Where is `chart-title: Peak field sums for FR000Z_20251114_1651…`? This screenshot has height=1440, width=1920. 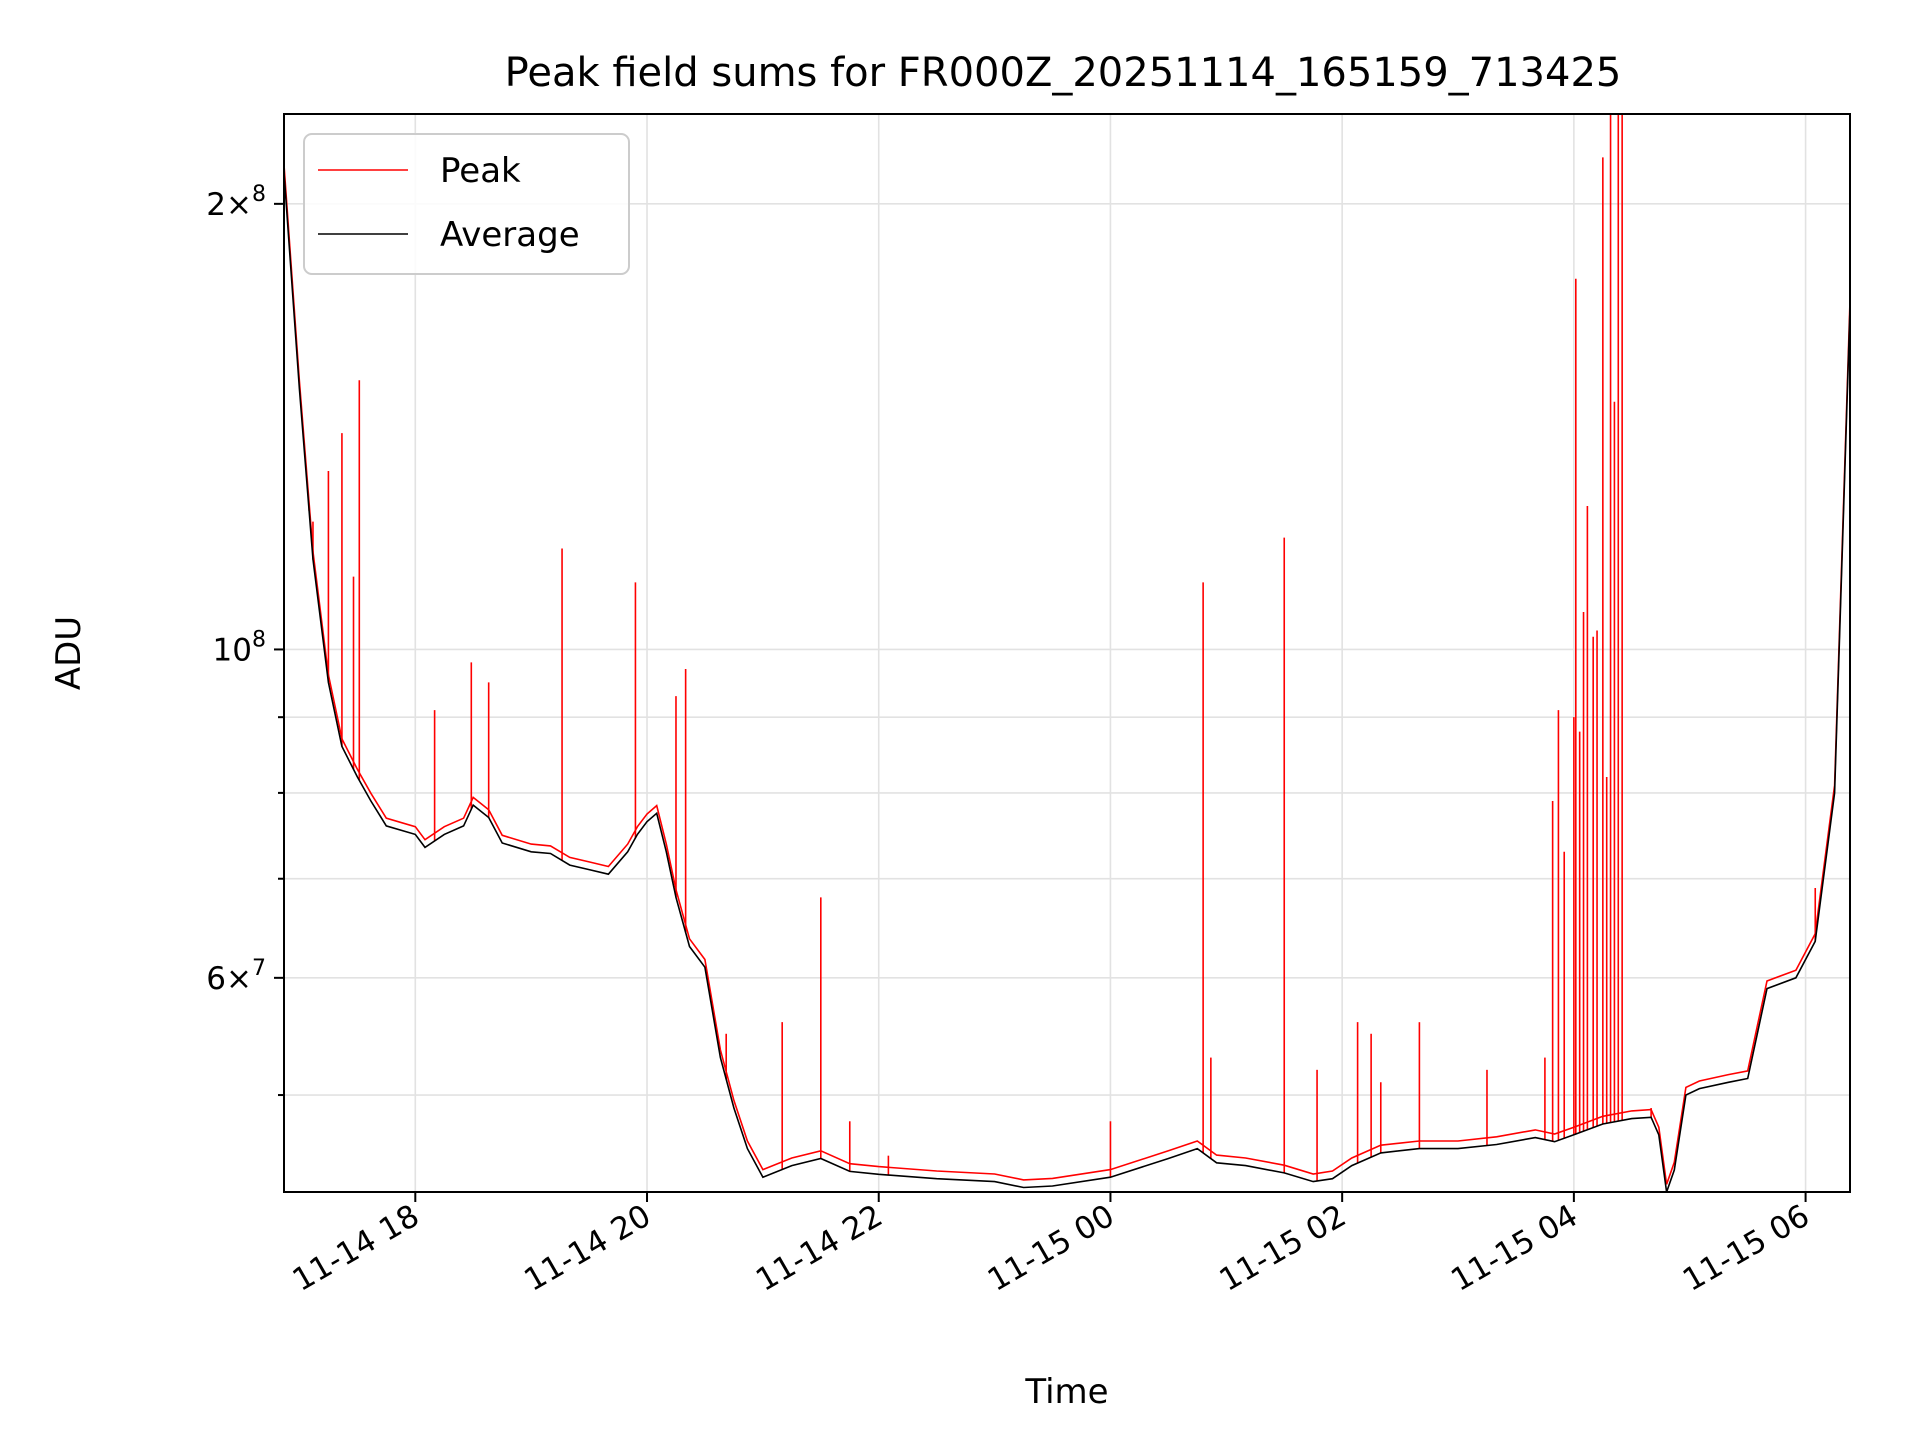 chart-title: Peak field sums for FR000Z_20251114_1651… is located at coordinates (1063, 73).